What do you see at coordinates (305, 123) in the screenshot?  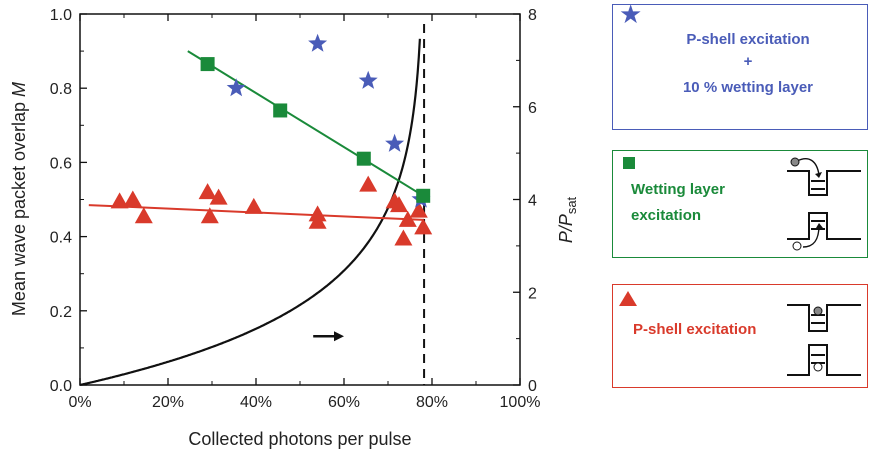 I see `fit-line-square` at bounding box center [305, 123].